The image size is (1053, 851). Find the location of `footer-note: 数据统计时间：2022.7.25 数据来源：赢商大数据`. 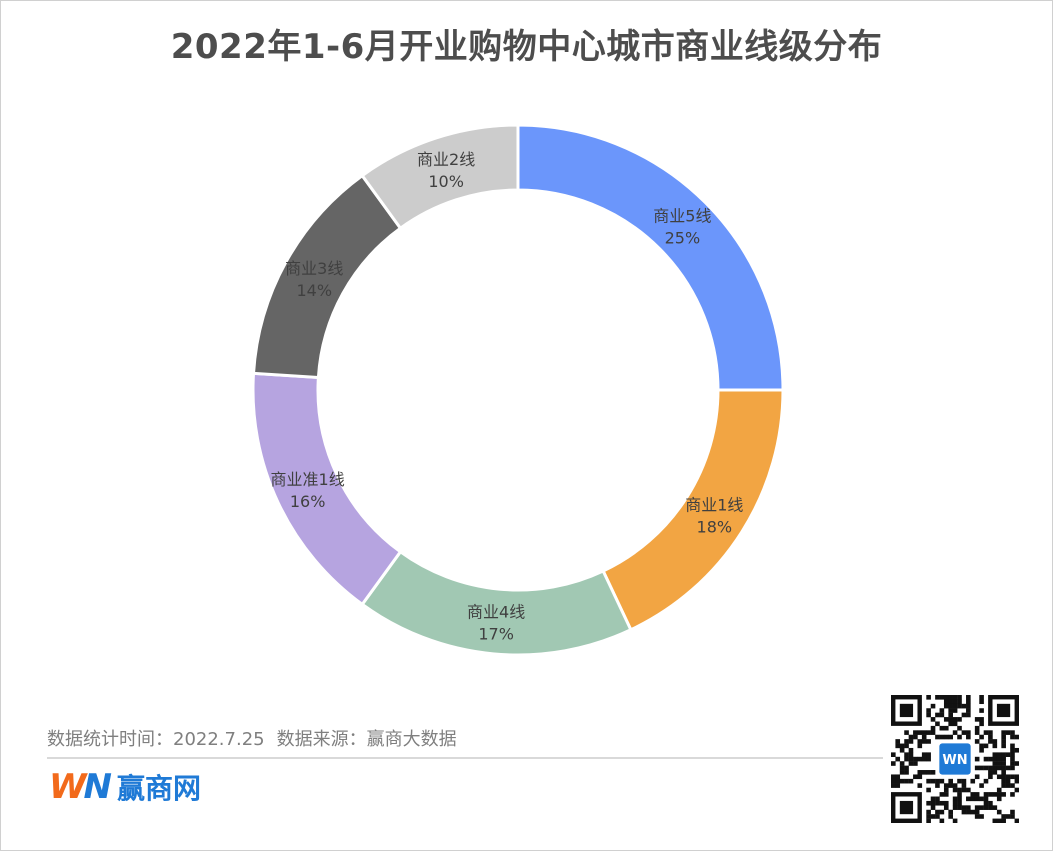

footer-note: 数据统计时间：2022.7.25 数据来源：赢商大数据 is located at coordinates (252, 738).